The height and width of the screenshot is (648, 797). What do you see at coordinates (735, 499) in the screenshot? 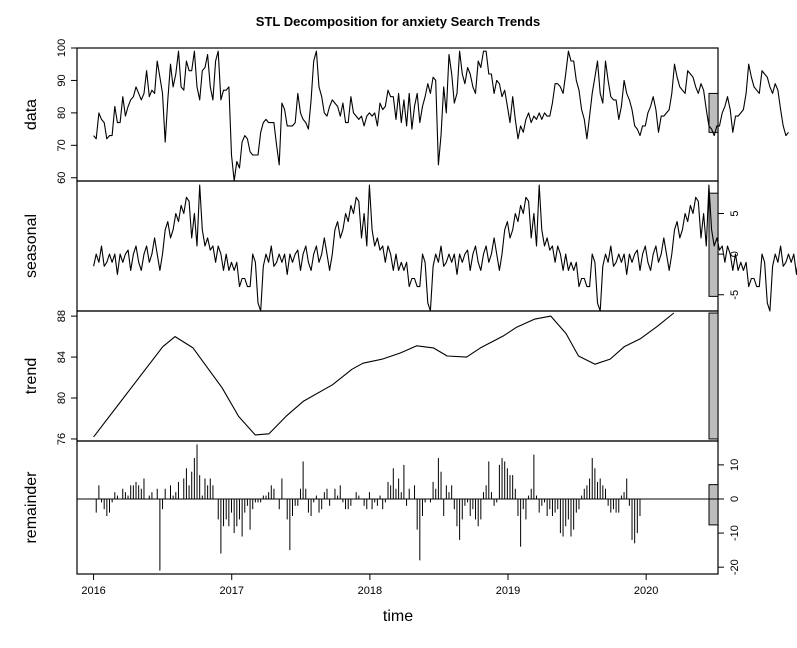
I see `y-tick-label: 0` at bounding box center [735, 499].